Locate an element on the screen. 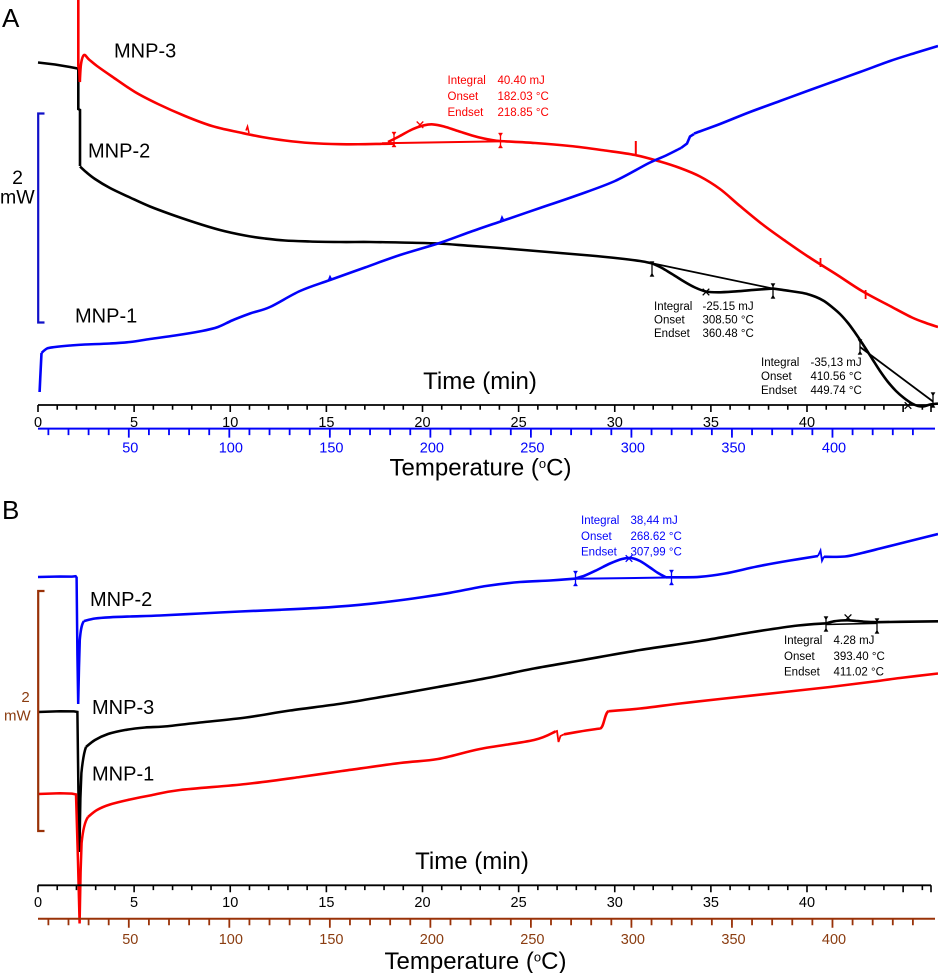  svg-text: 393.40 °C is located at coordinates (859, 657).